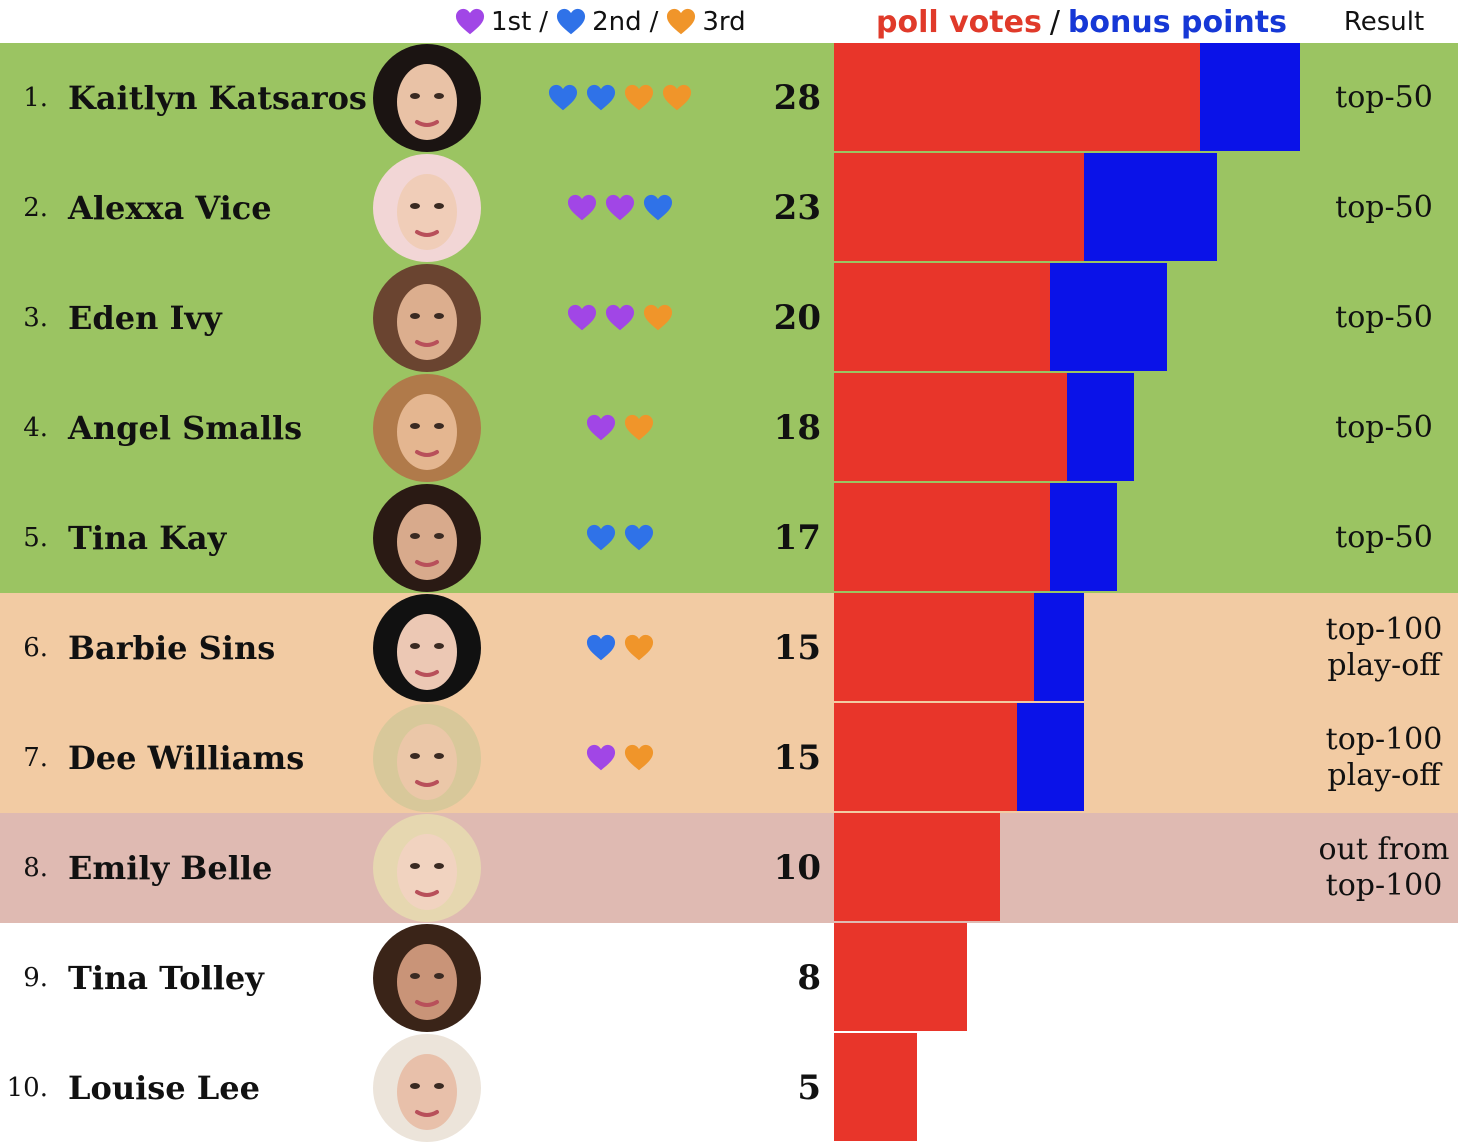  Describe the element at coordinates (1054, 22) in the screenshot. I see `title-slash: /` at that location.